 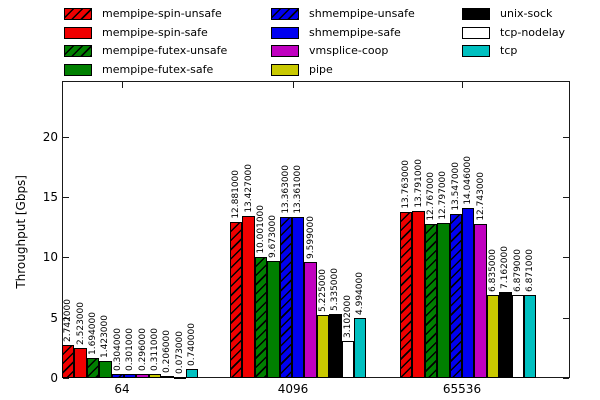 I want to click on bar-value-label: 13.363000, so click(x=286, y=189).